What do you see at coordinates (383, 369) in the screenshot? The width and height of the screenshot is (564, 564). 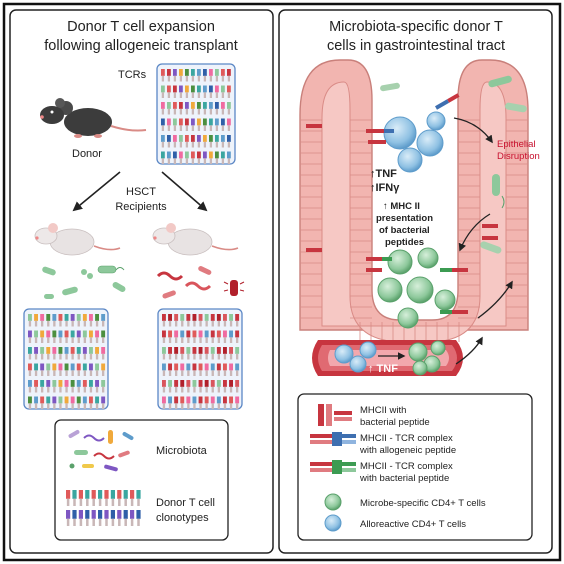 I see `vessel-tnf-label: ↑ TNF` at bounding box center [383, 369].